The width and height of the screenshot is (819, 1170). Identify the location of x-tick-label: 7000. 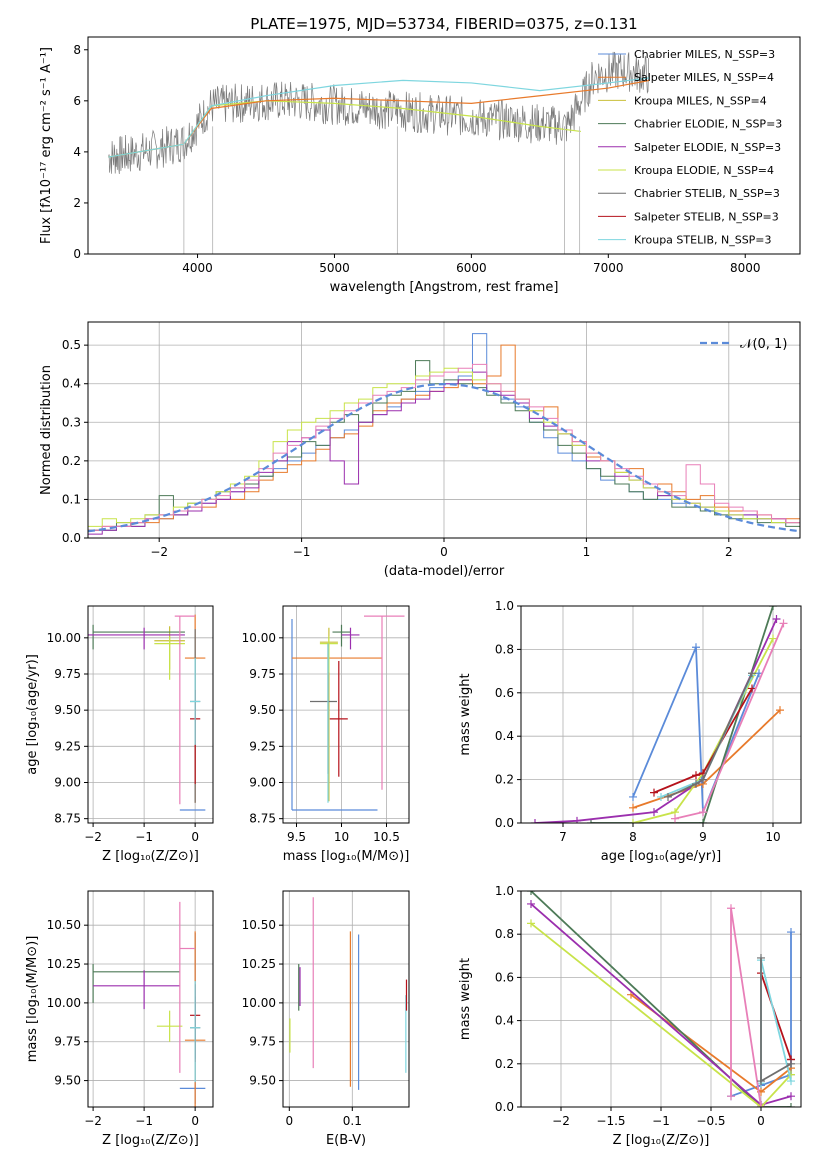
(608, 268).